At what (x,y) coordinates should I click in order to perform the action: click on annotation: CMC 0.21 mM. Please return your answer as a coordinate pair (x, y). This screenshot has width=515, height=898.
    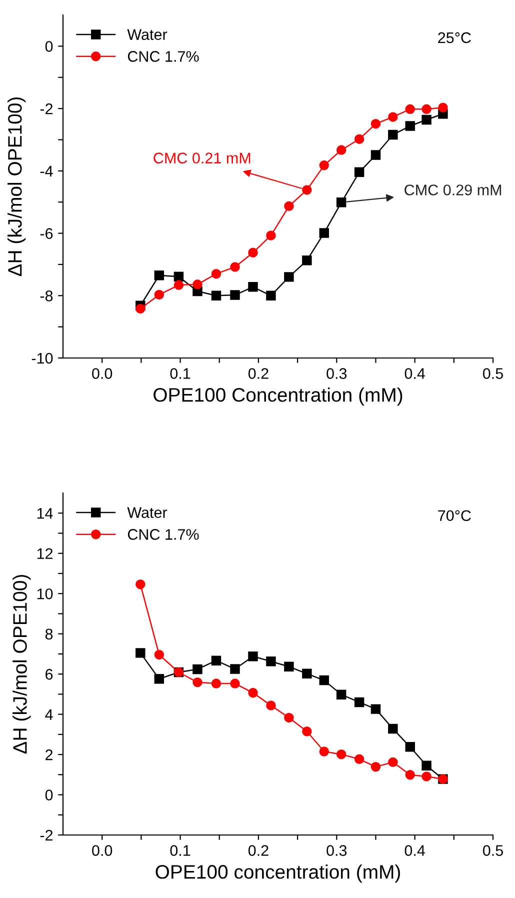
    Looking at the image, I should click on (202, 158).